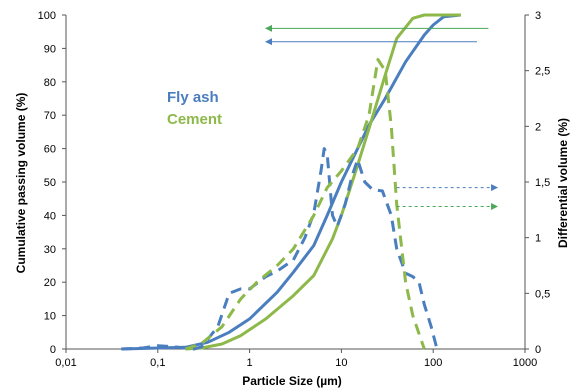 This screenshot has height=390, width=578. What do you see at coordinates (250, 363) in the screenshot?
I see `x-tick-label: 1` at bounding box center [250, 363].